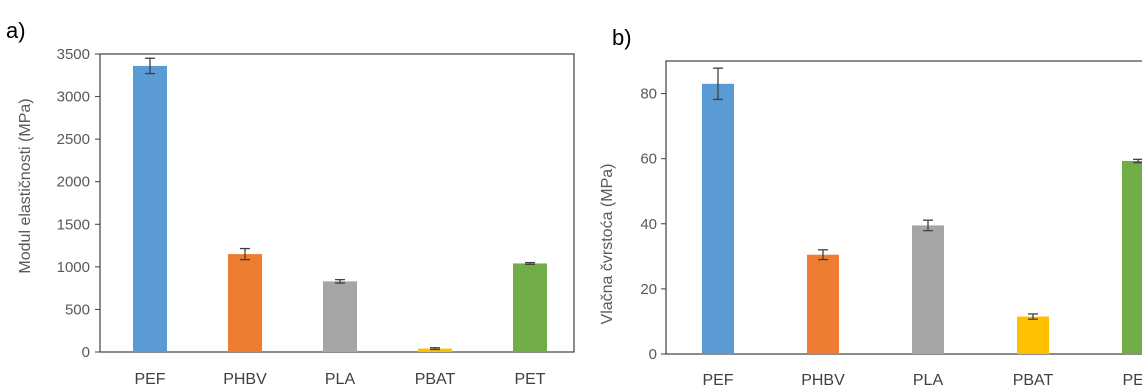 The image size is (1142, 390). Describe the element at coordinates (340, 316) in the screenshot. I see `panel-a-bar-pla` at that location.